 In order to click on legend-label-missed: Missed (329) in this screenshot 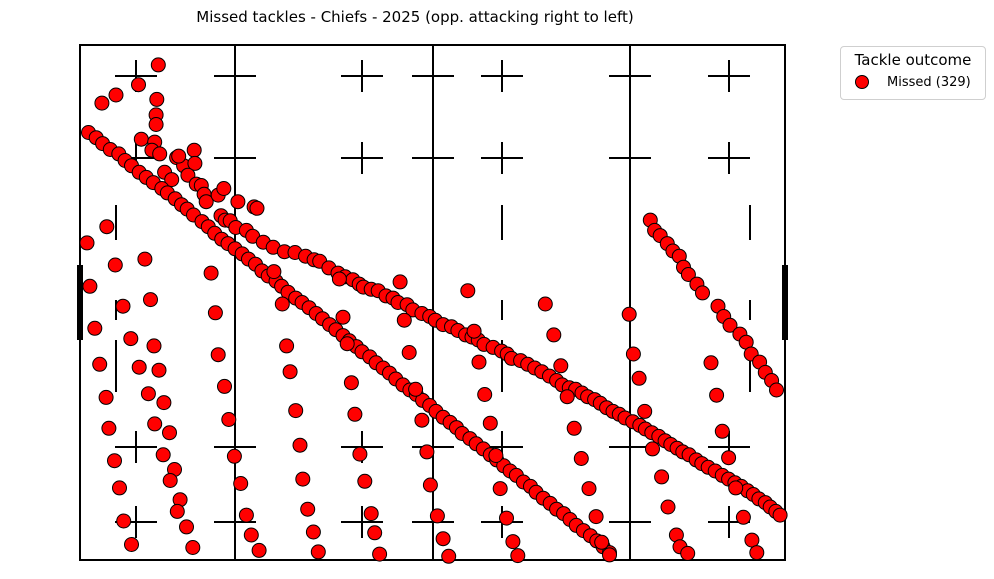, I will do `click(929, 82)`.